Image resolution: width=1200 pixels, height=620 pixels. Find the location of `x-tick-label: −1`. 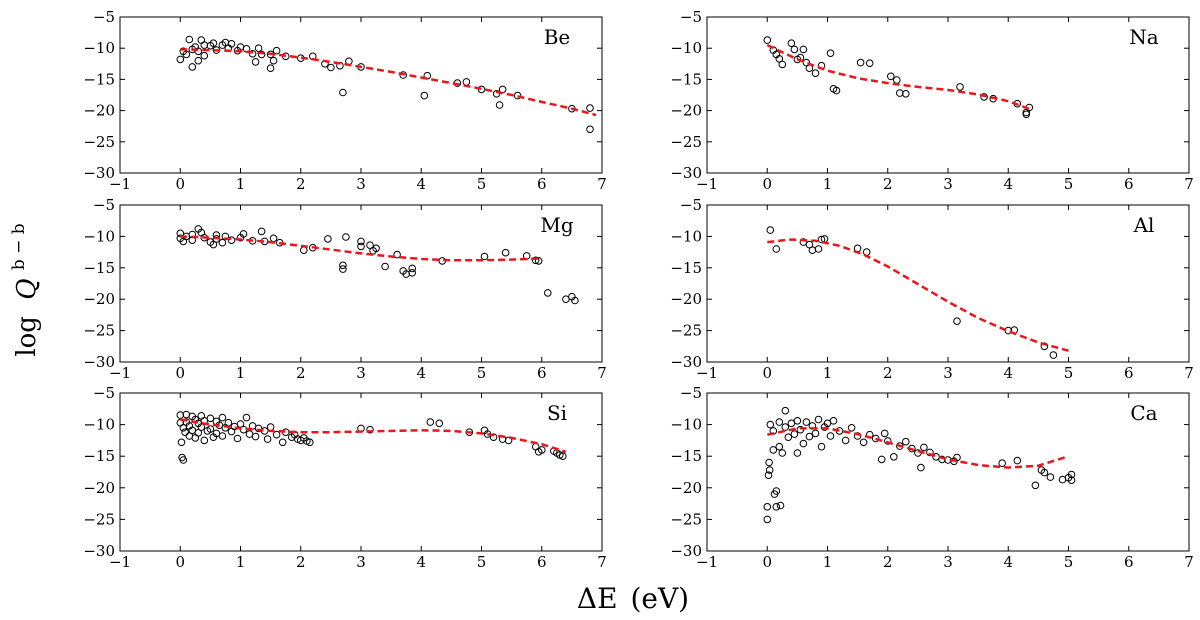

x-tick-label: −1 is located at coordinates (120, 373).